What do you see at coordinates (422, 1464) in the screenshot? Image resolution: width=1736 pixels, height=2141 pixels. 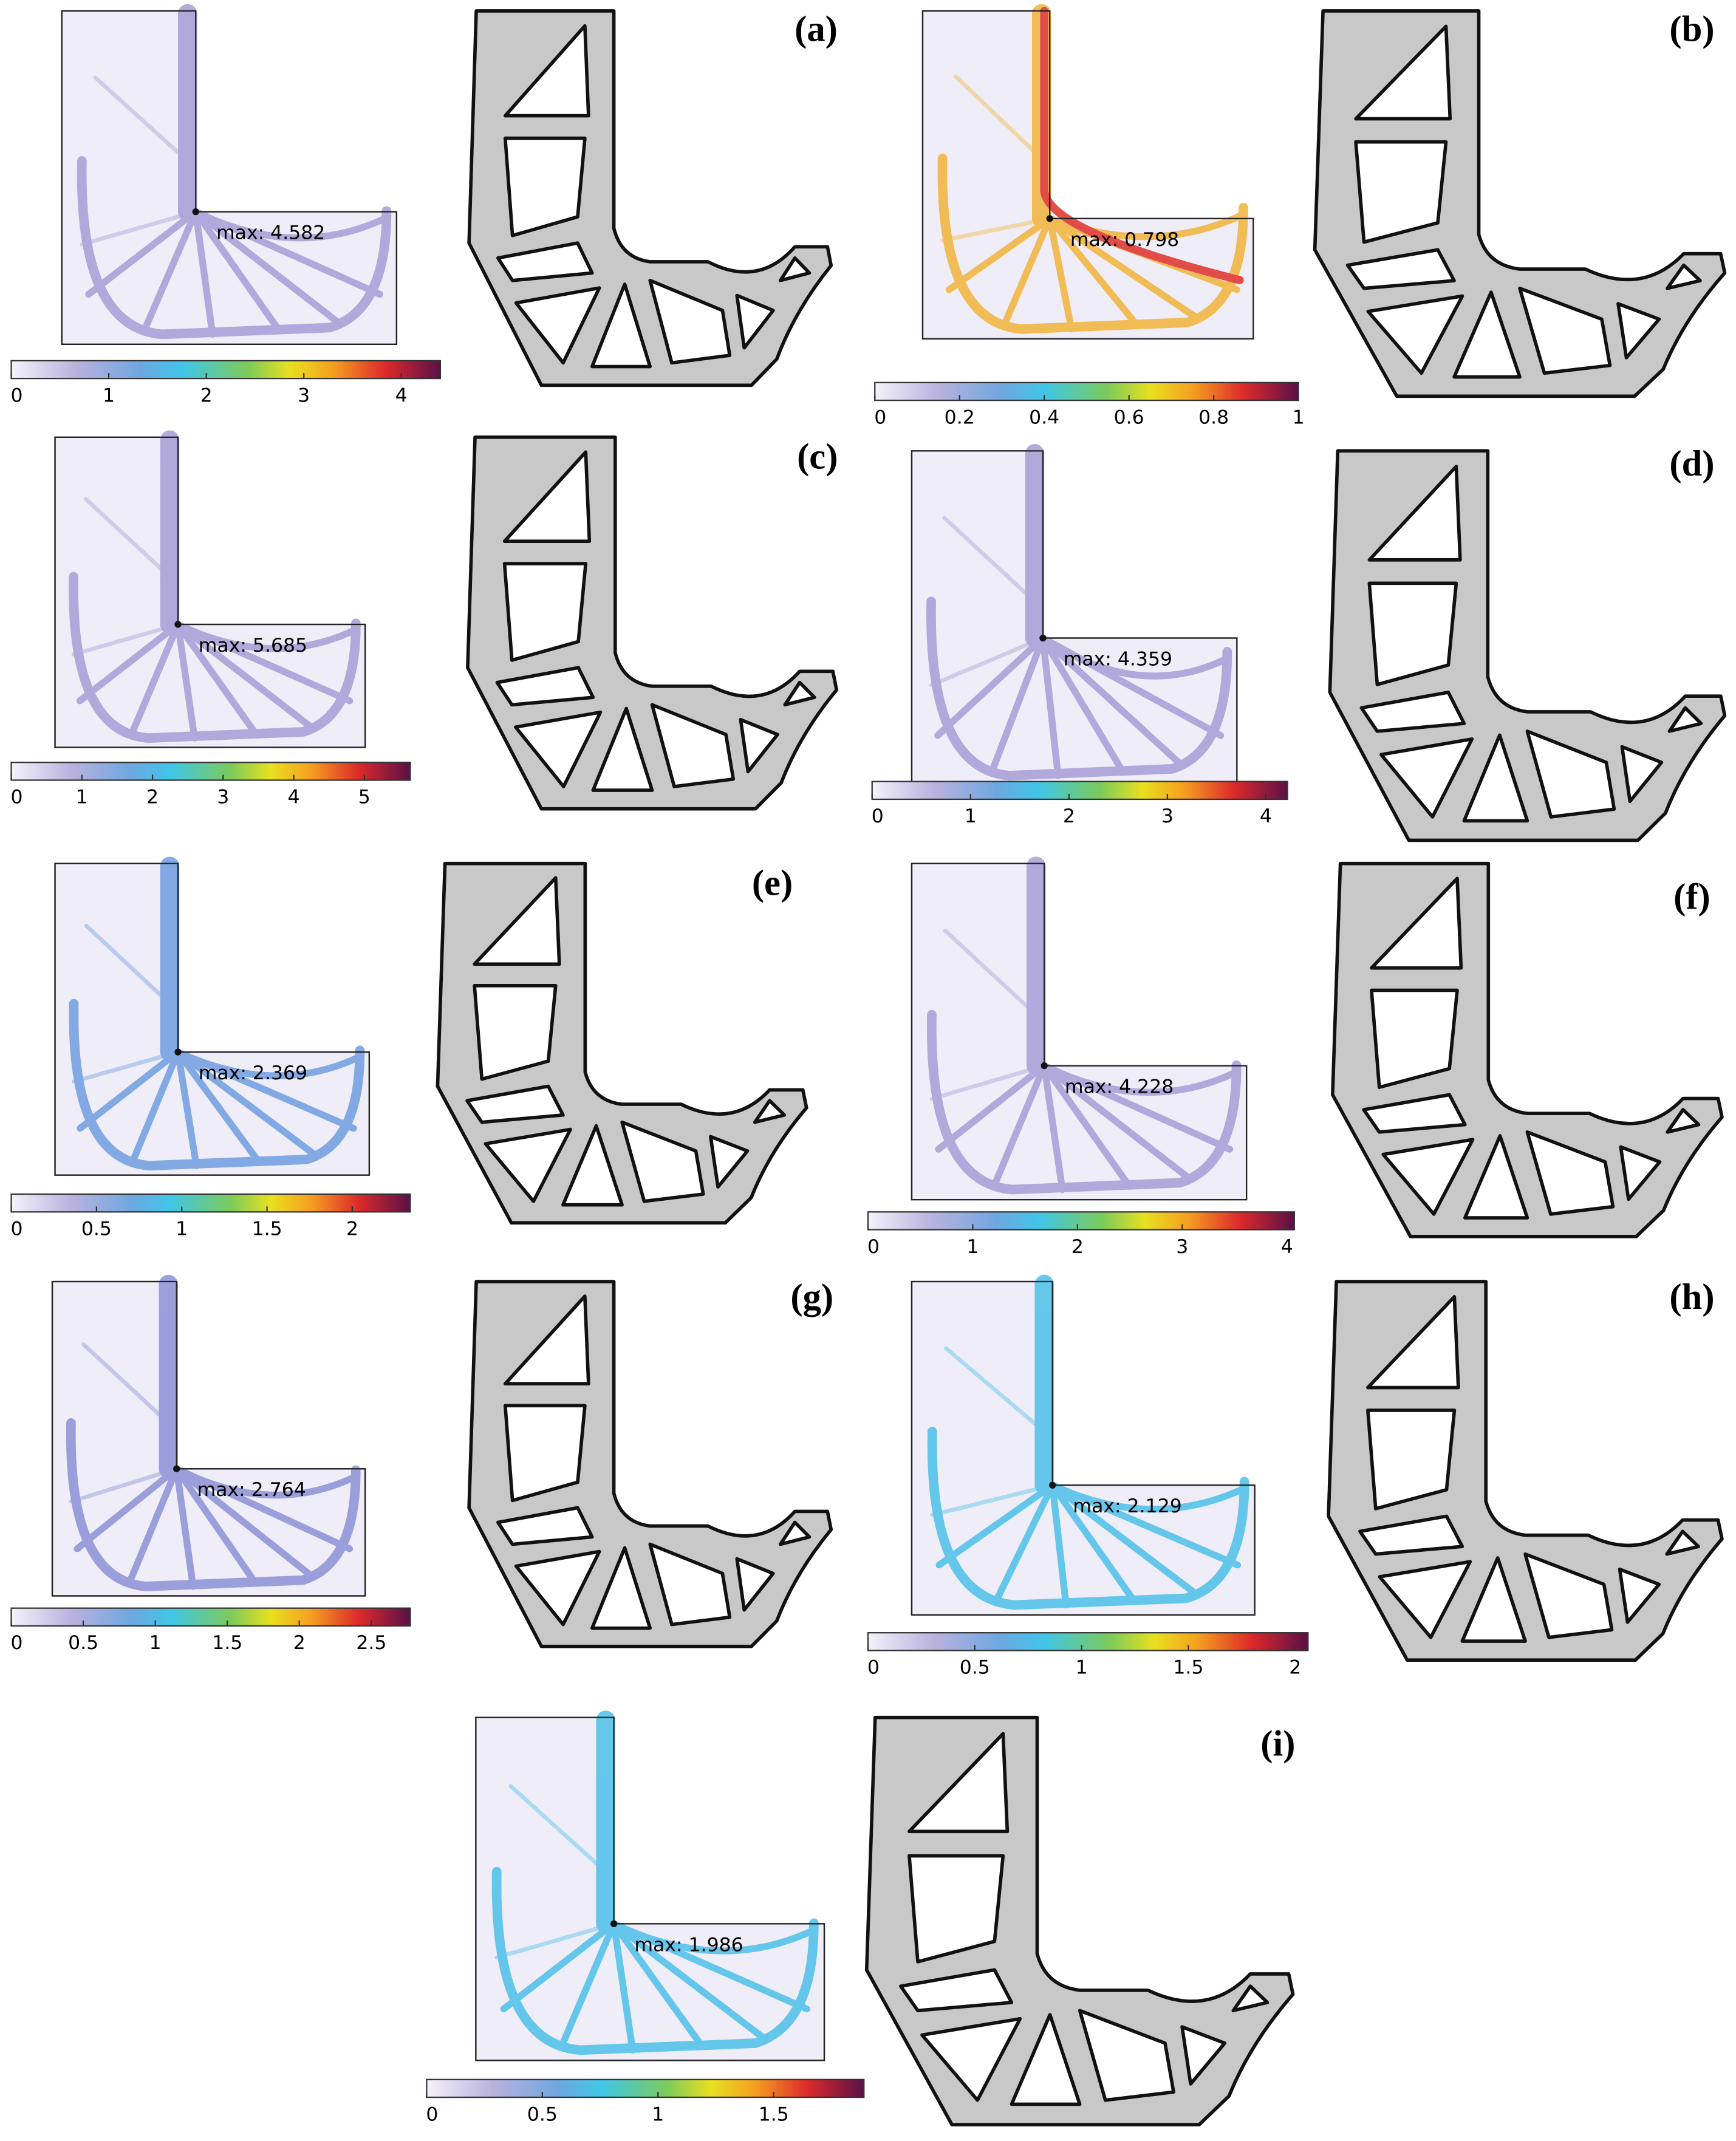 I see `panel: max: 2.764 0 0.5 1 1.5 2 2.5 (g)` at bounding box center [422, 1464].